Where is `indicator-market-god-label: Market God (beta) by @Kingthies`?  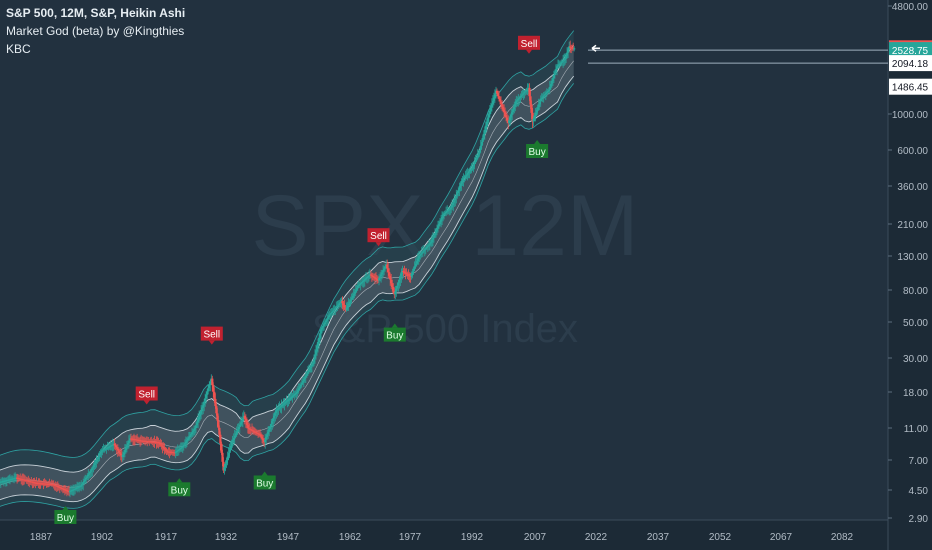
indicator-market-god-label: Market God (beta) by @Kingthies is located at coordinates (95, 31).